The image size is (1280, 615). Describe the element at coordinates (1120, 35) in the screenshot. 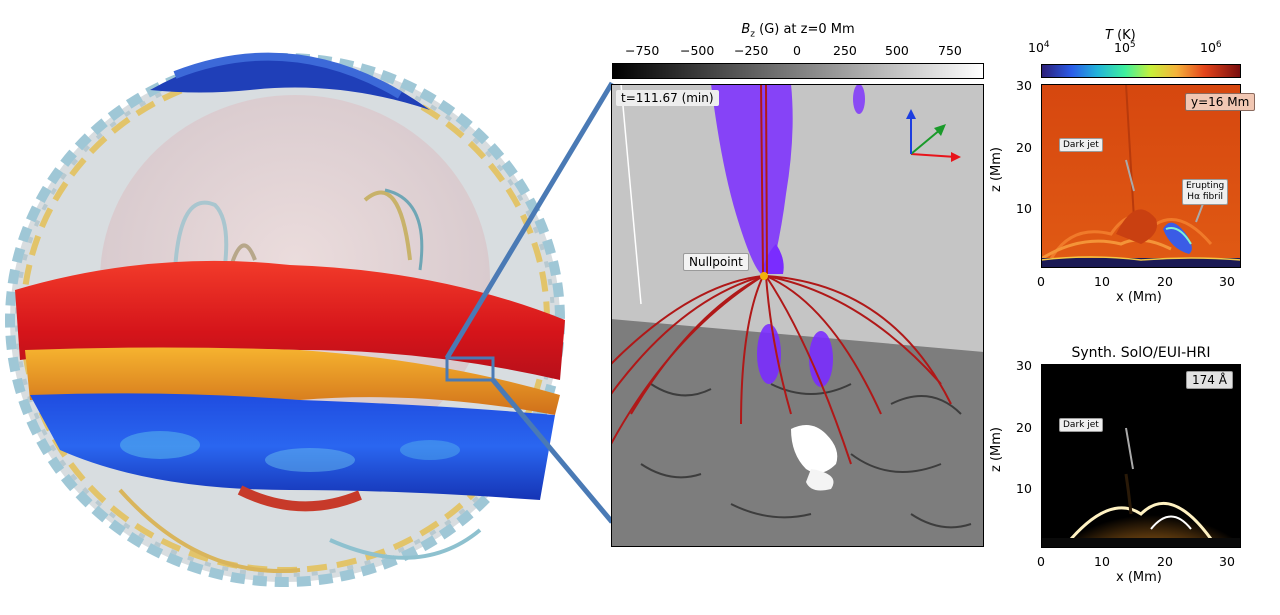

I see `temperature-colorbar-title: T (K)` at that location.